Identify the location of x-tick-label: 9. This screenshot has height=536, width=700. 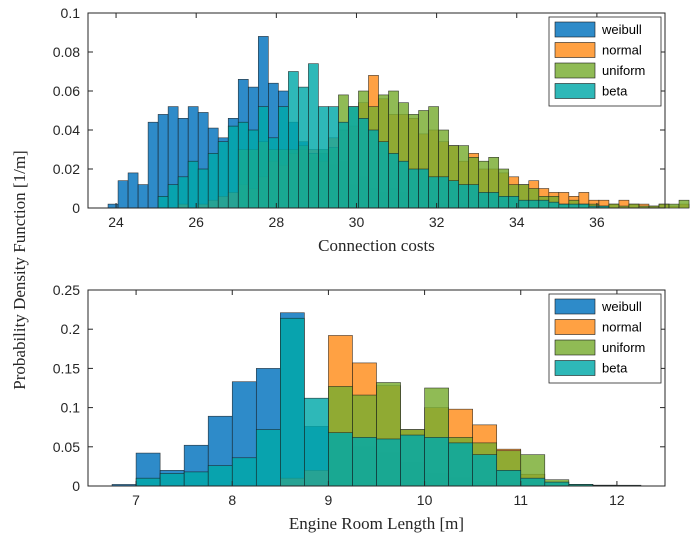
(329, 500).